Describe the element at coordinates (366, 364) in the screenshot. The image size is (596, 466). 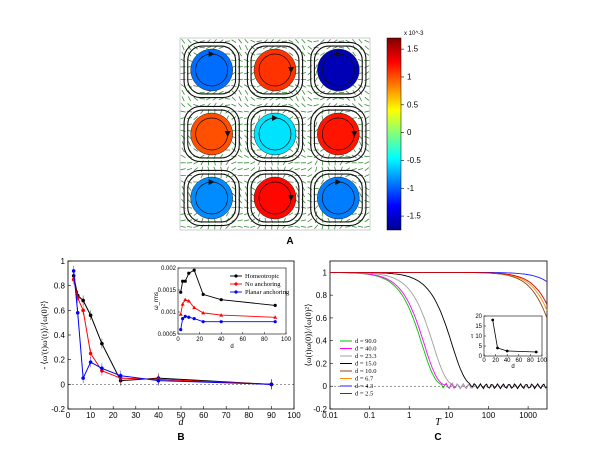
I see `legend-label: d = 15.0` at that location.